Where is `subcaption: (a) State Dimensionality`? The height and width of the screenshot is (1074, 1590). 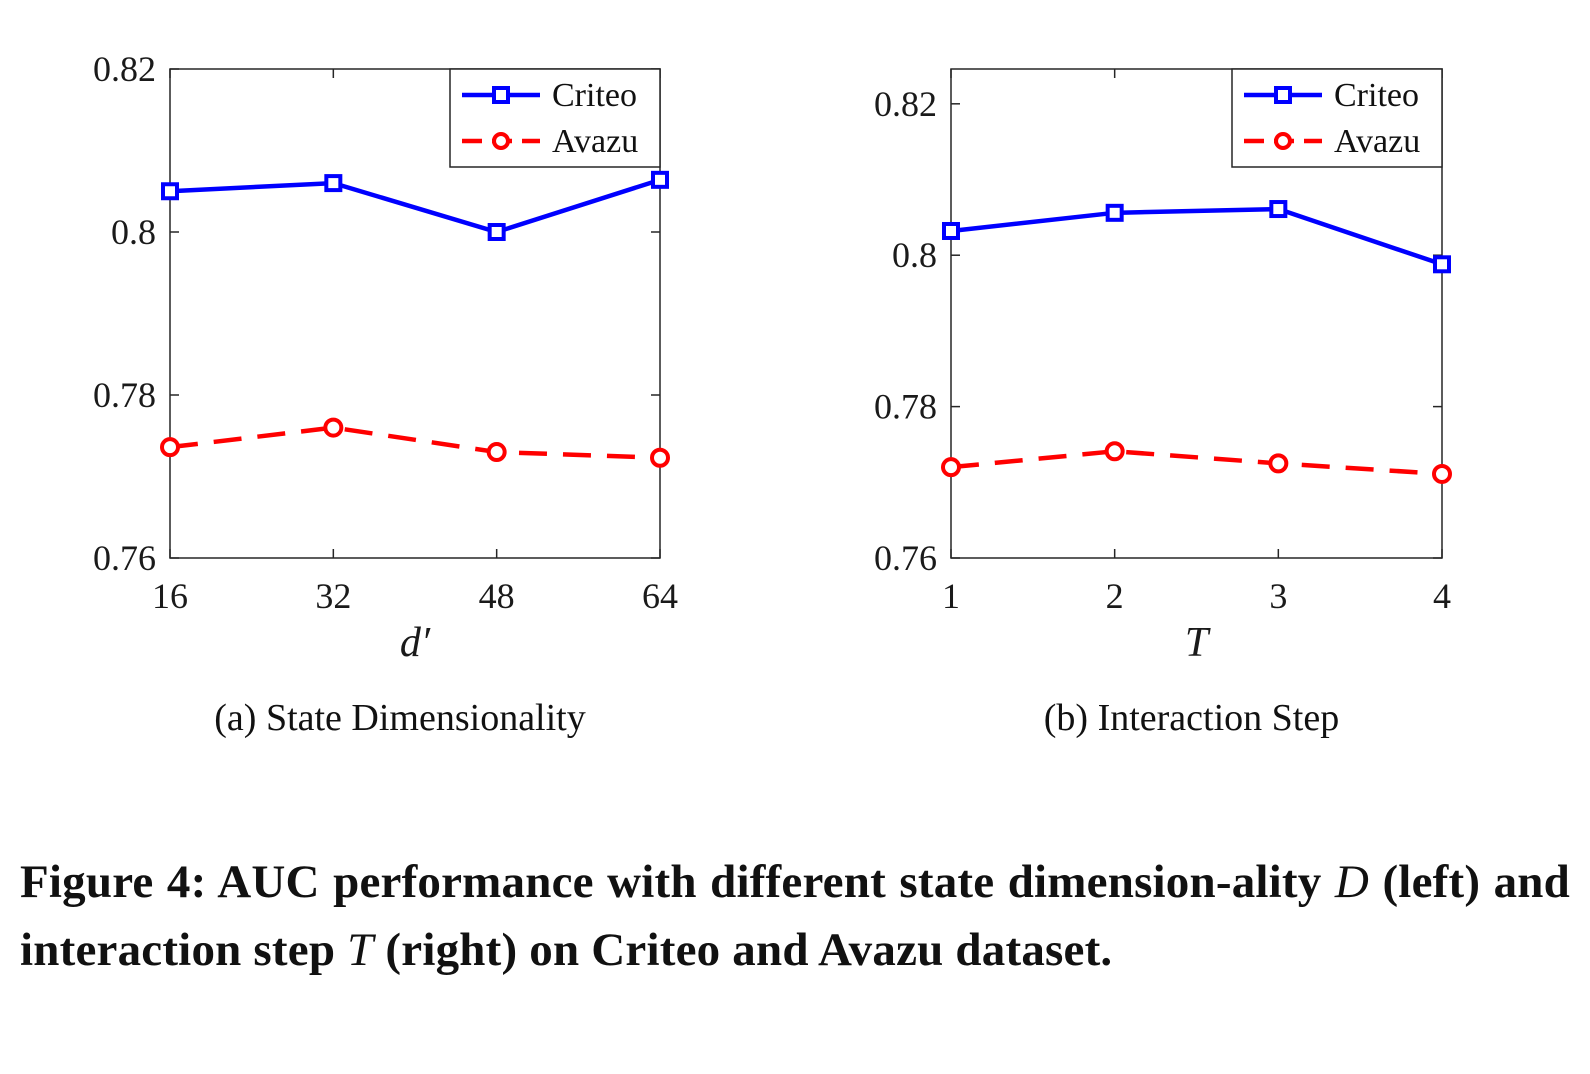 subcaption: (a) State Dimensionality is located at coordinates (399, 718).